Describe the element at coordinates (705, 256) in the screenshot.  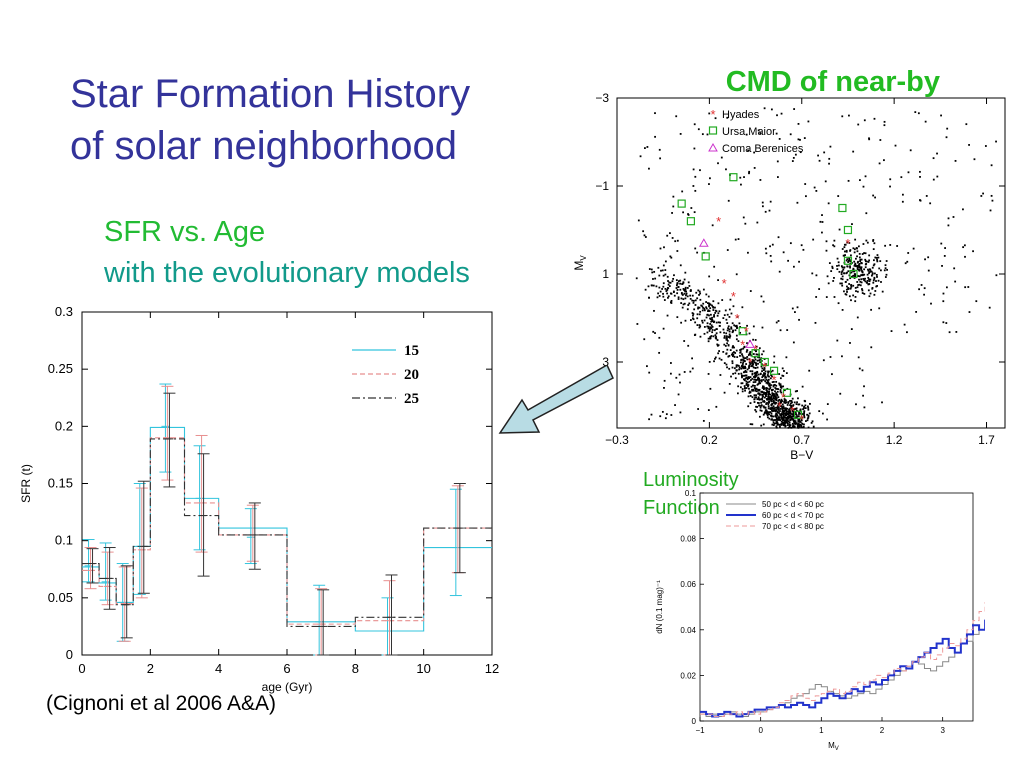
I see `ursa-maior-star` at that location.